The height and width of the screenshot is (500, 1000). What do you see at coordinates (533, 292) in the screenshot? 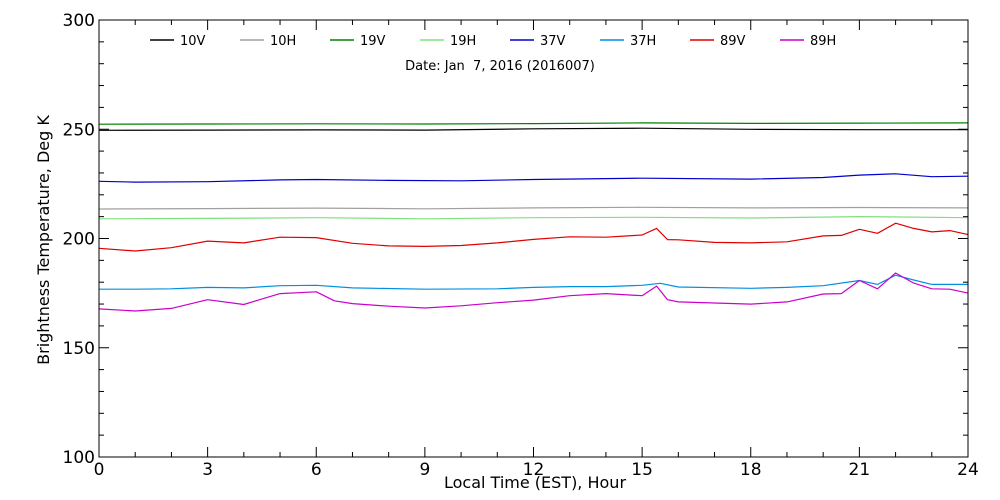
I see `series-line-89h` at bounding box center [533, 292].